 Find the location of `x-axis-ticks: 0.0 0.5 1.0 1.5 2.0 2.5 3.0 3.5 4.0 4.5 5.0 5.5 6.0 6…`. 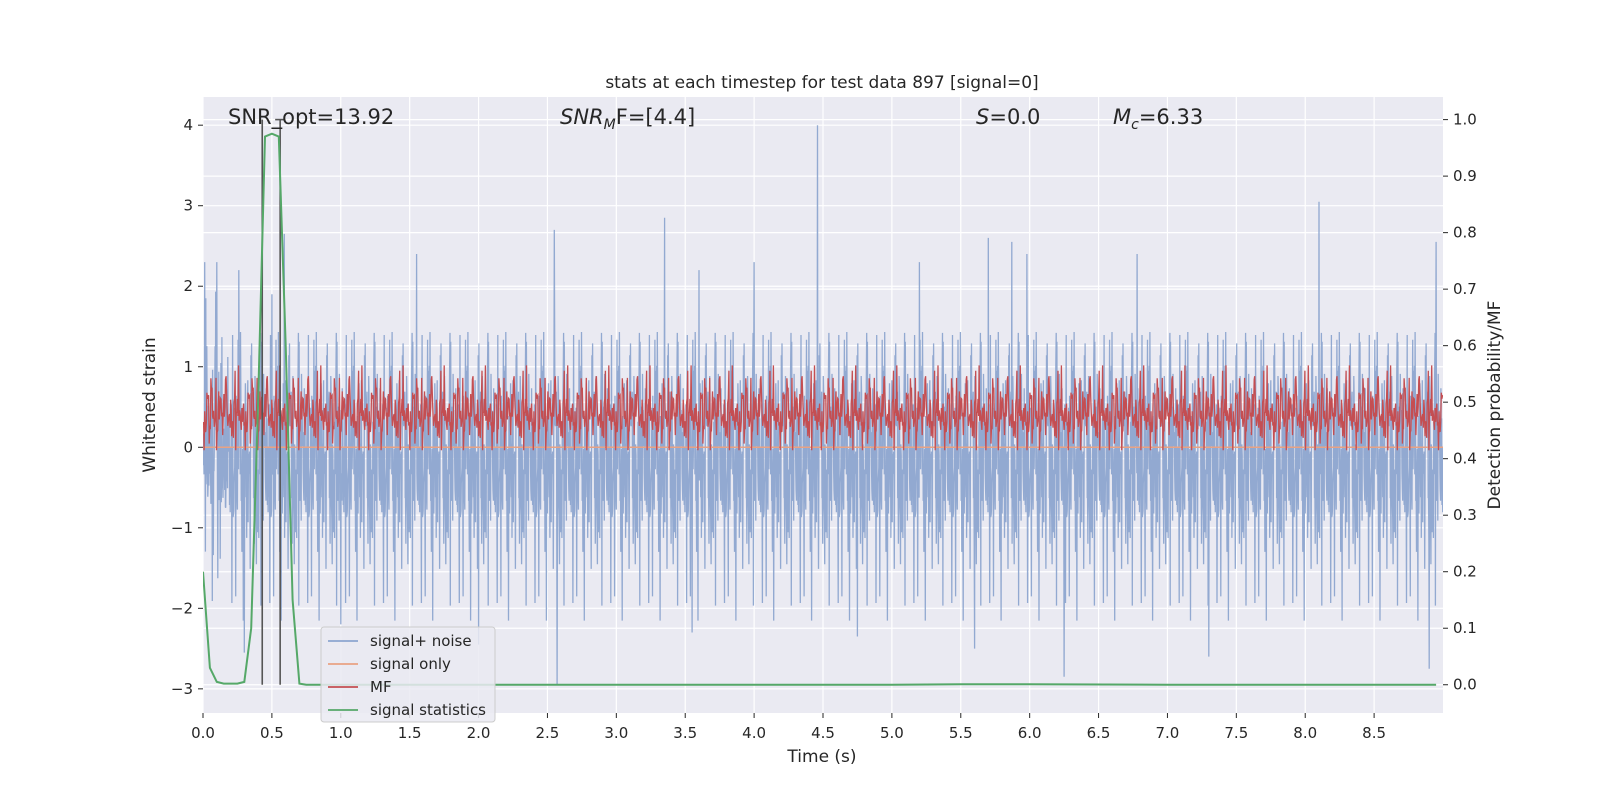

x-axis-ticks: 0.0 0.5 1.0 1.5 2.0 2.5 3.0 3.5 4.0 4.5 5.0 5.5 6.0 6… is located at coordinates (788, 727).